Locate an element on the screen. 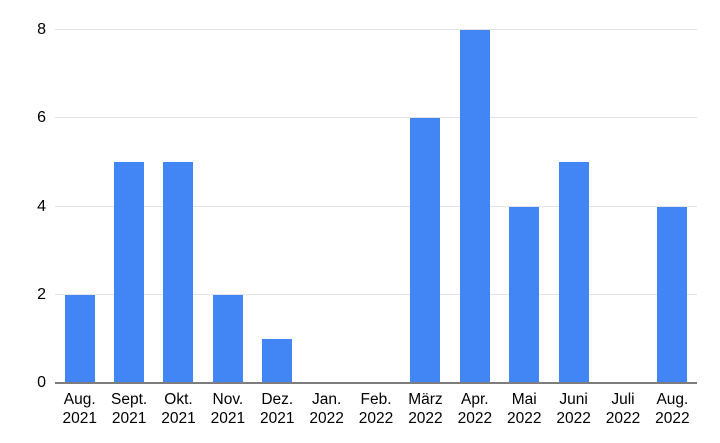  x-axis-baseline is located at coordinates (376, 383).